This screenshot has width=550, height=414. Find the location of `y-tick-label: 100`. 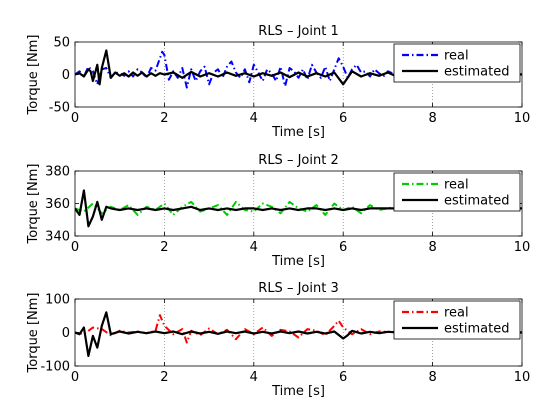

y-tick-label: 100 is located at coordinates (57, 300).